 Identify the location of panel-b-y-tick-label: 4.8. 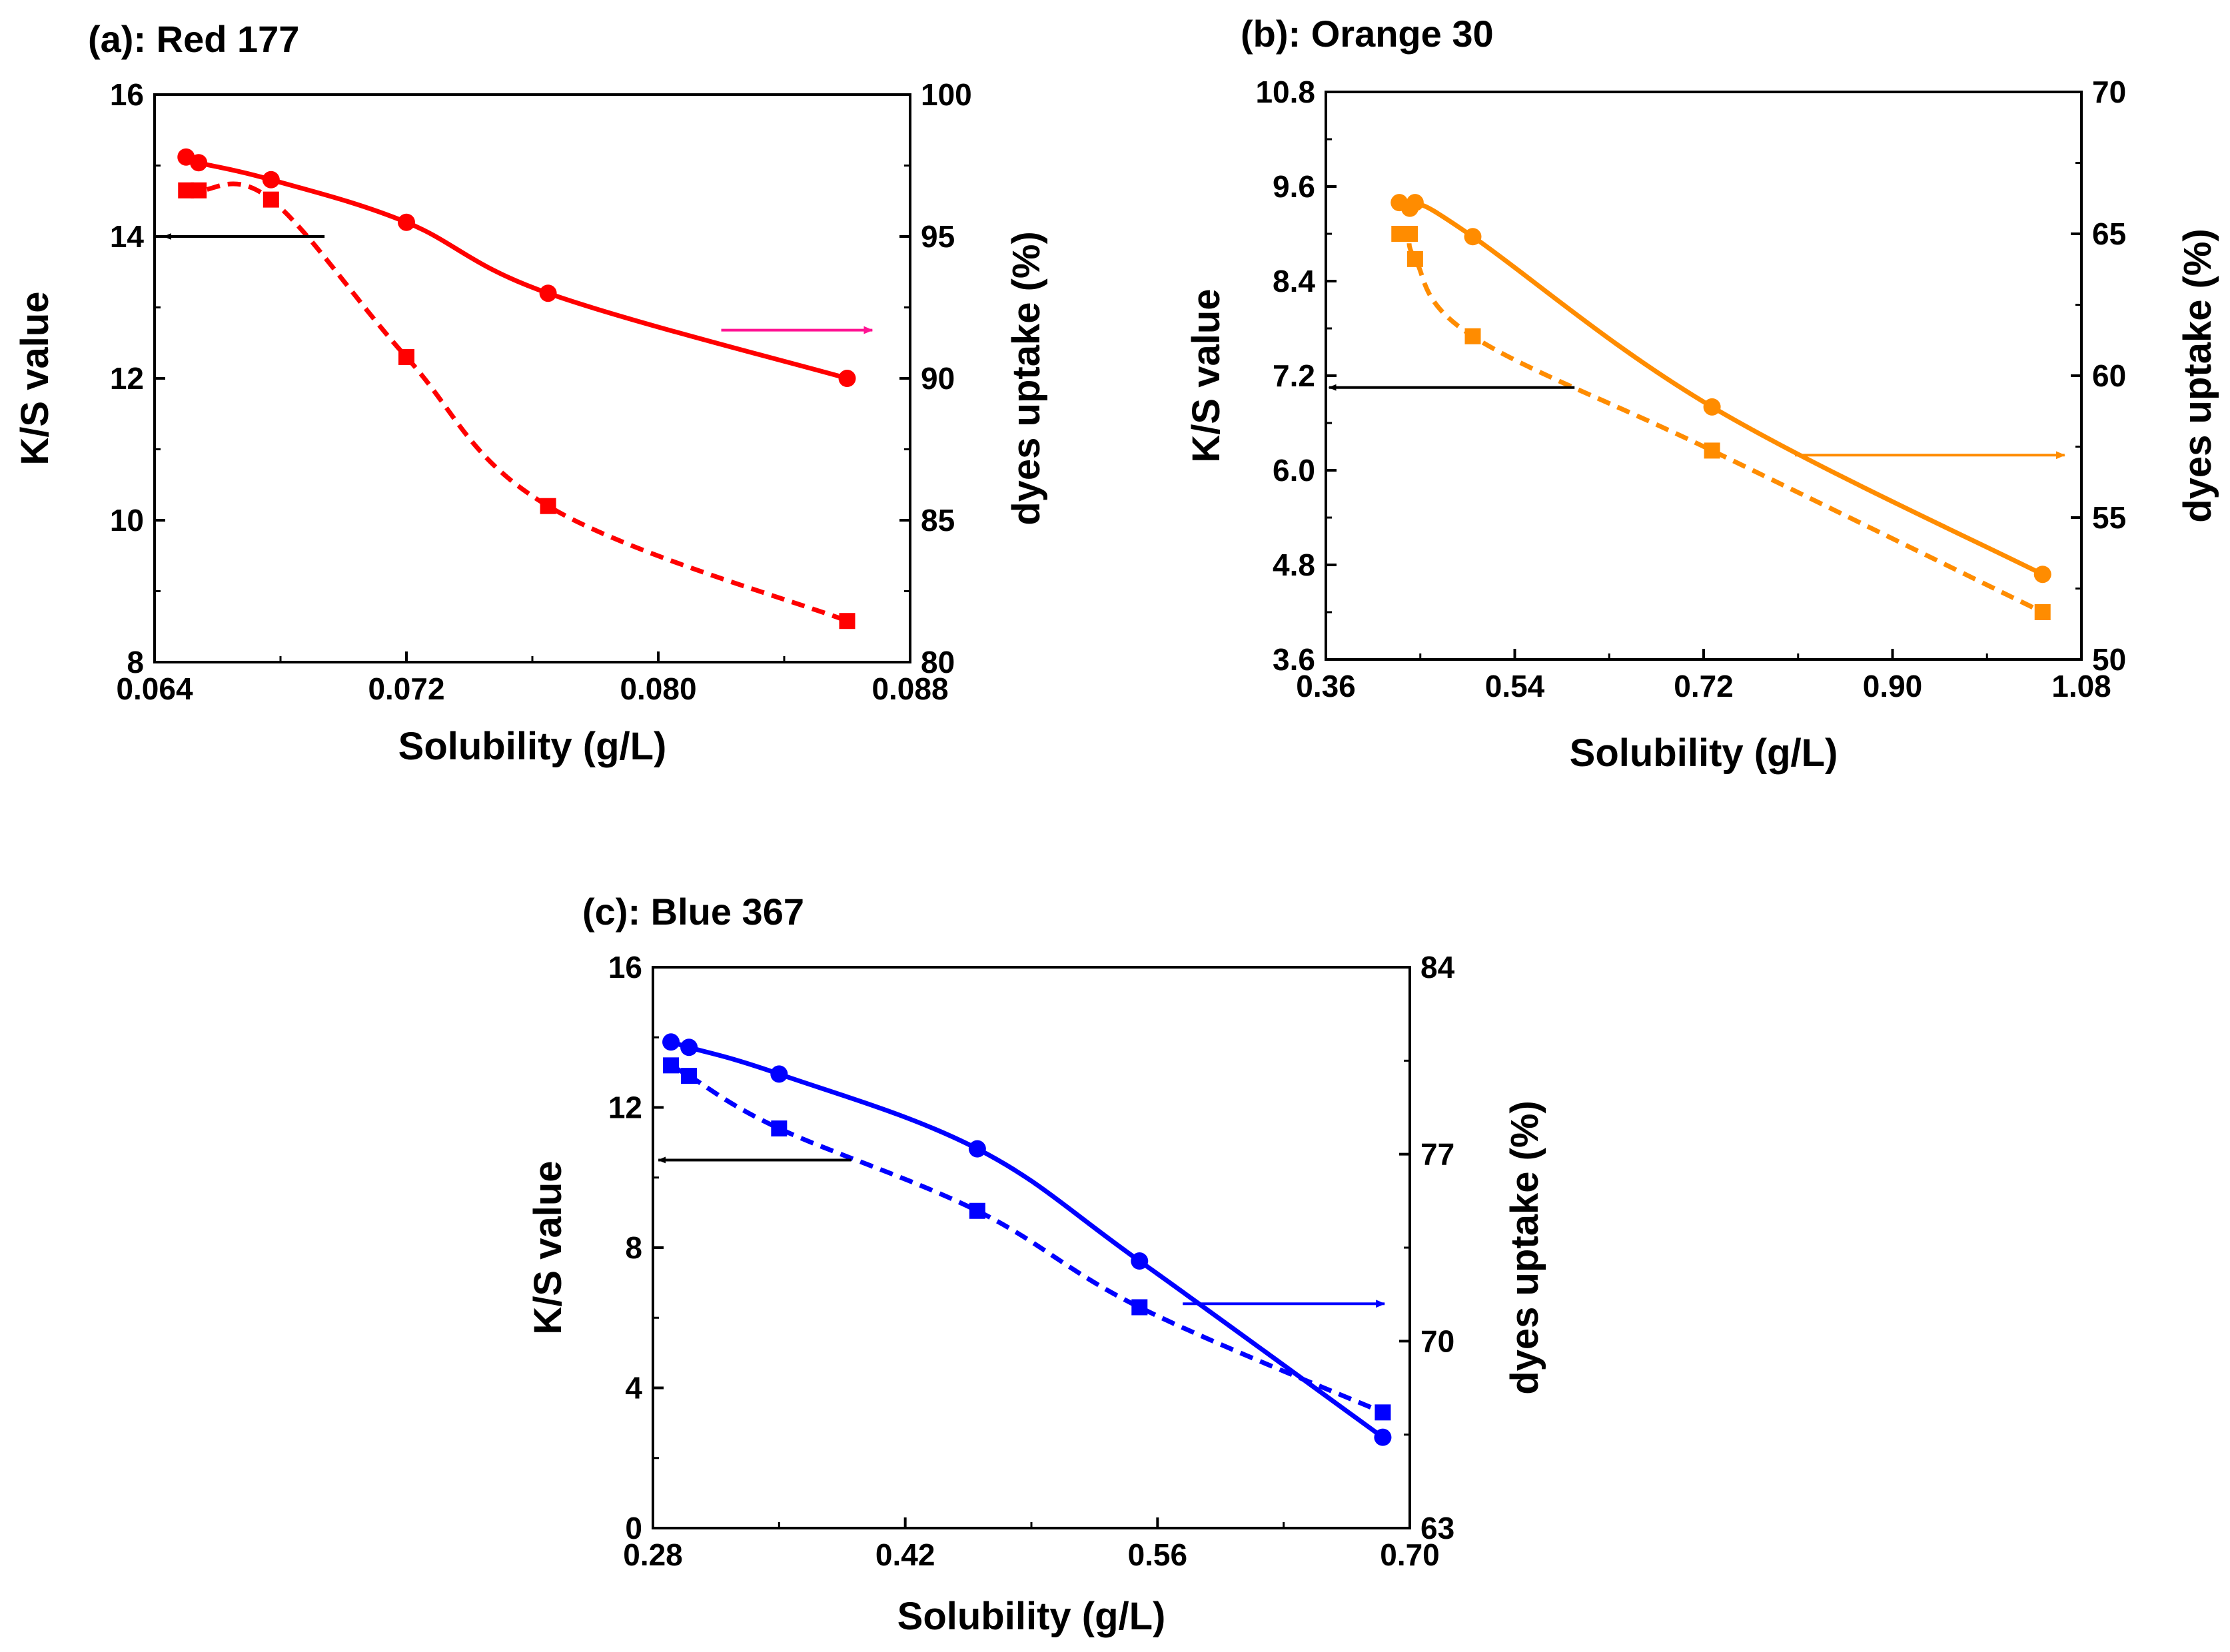
(1294, 565).